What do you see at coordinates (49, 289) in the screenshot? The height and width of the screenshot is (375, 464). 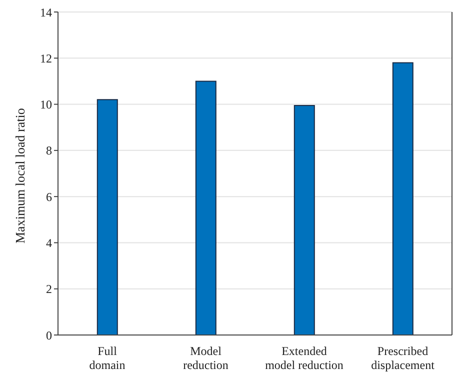 I see `y-tick-label: 2` at bounding box center [49, 289].